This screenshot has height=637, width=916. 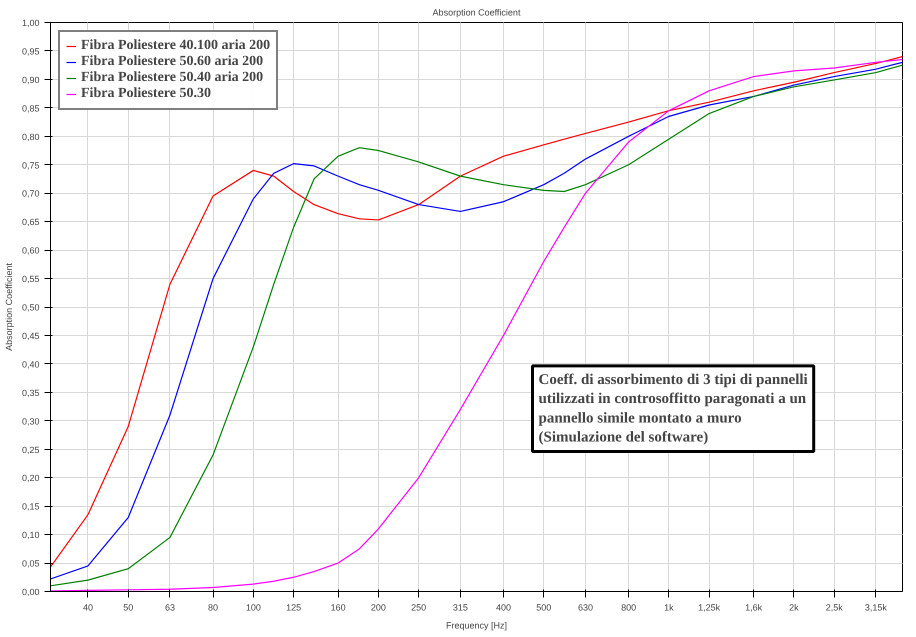 I want to click on legend-label: Fibra Poliestere 50.40 aria 200, so click(x=172, y=78).